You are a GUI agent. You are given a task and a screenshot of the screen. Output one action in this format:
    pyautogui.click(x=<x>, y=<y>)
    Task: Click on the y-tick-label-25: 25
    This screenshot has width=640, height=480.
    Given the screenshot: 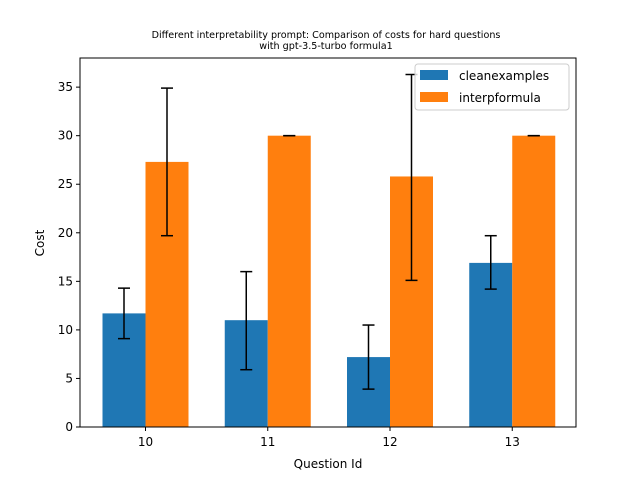 What is the action you would take?
    pyautogui.click(x=65, y=184)
    